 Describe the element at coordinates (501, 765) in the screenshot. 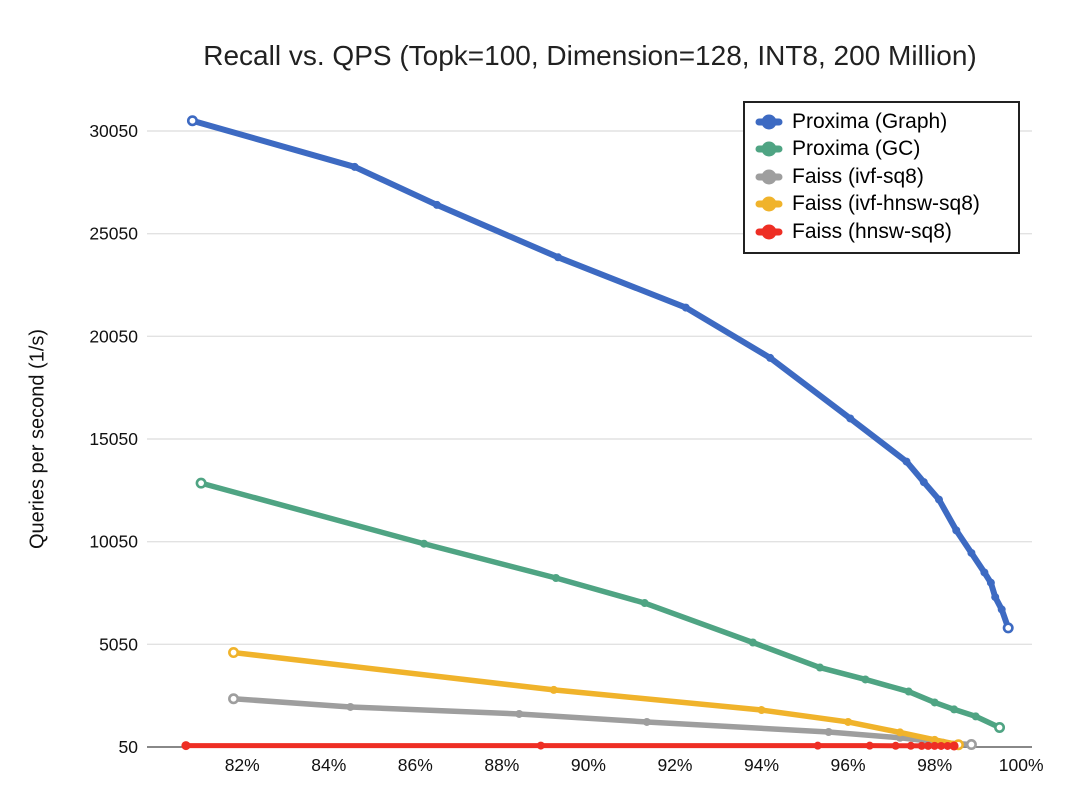

I see `x-tick-label: 88%` at that location.